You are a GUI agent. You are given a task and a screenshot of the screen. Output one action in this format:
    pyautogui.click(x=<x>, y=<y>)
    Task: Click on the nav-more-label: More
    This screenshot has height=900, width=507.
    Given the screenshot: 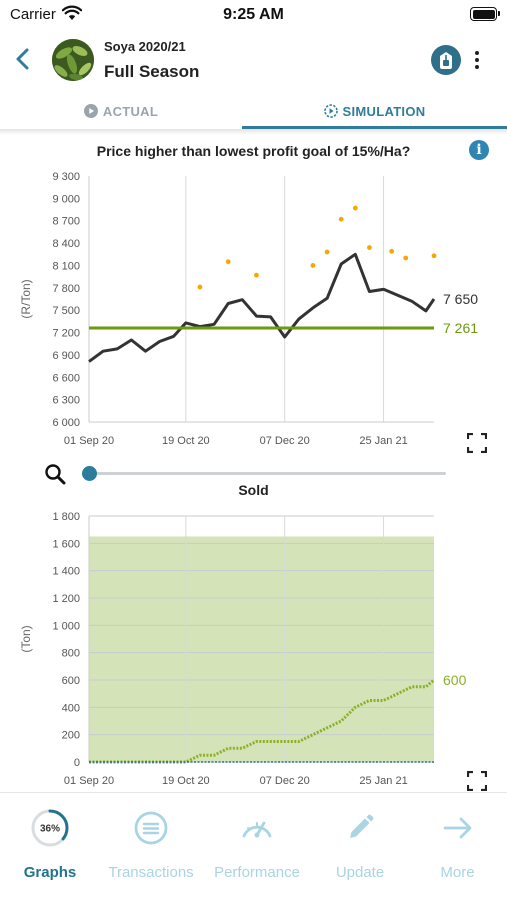 What is the action you would take?
    pyautogui.click(x=457, y=872)
    